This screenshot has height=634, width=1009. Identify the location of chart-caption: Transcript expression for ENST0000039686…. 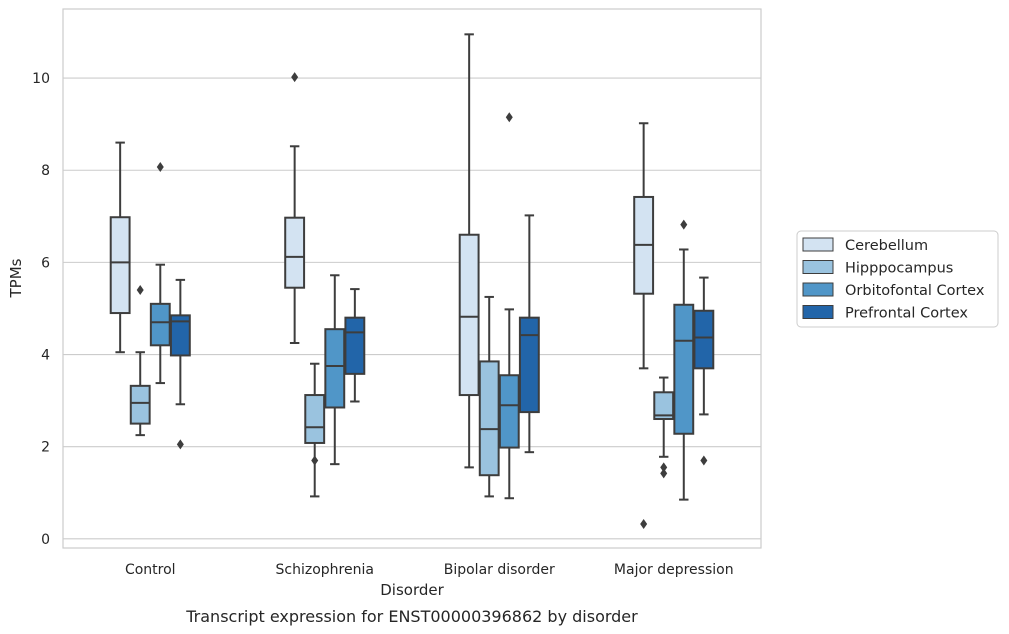
(411, 616).